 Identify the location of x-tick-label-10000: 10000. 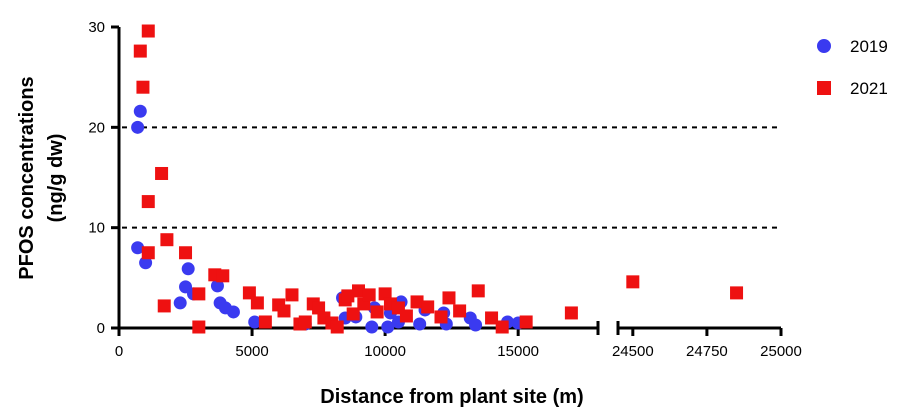
(385, 351).